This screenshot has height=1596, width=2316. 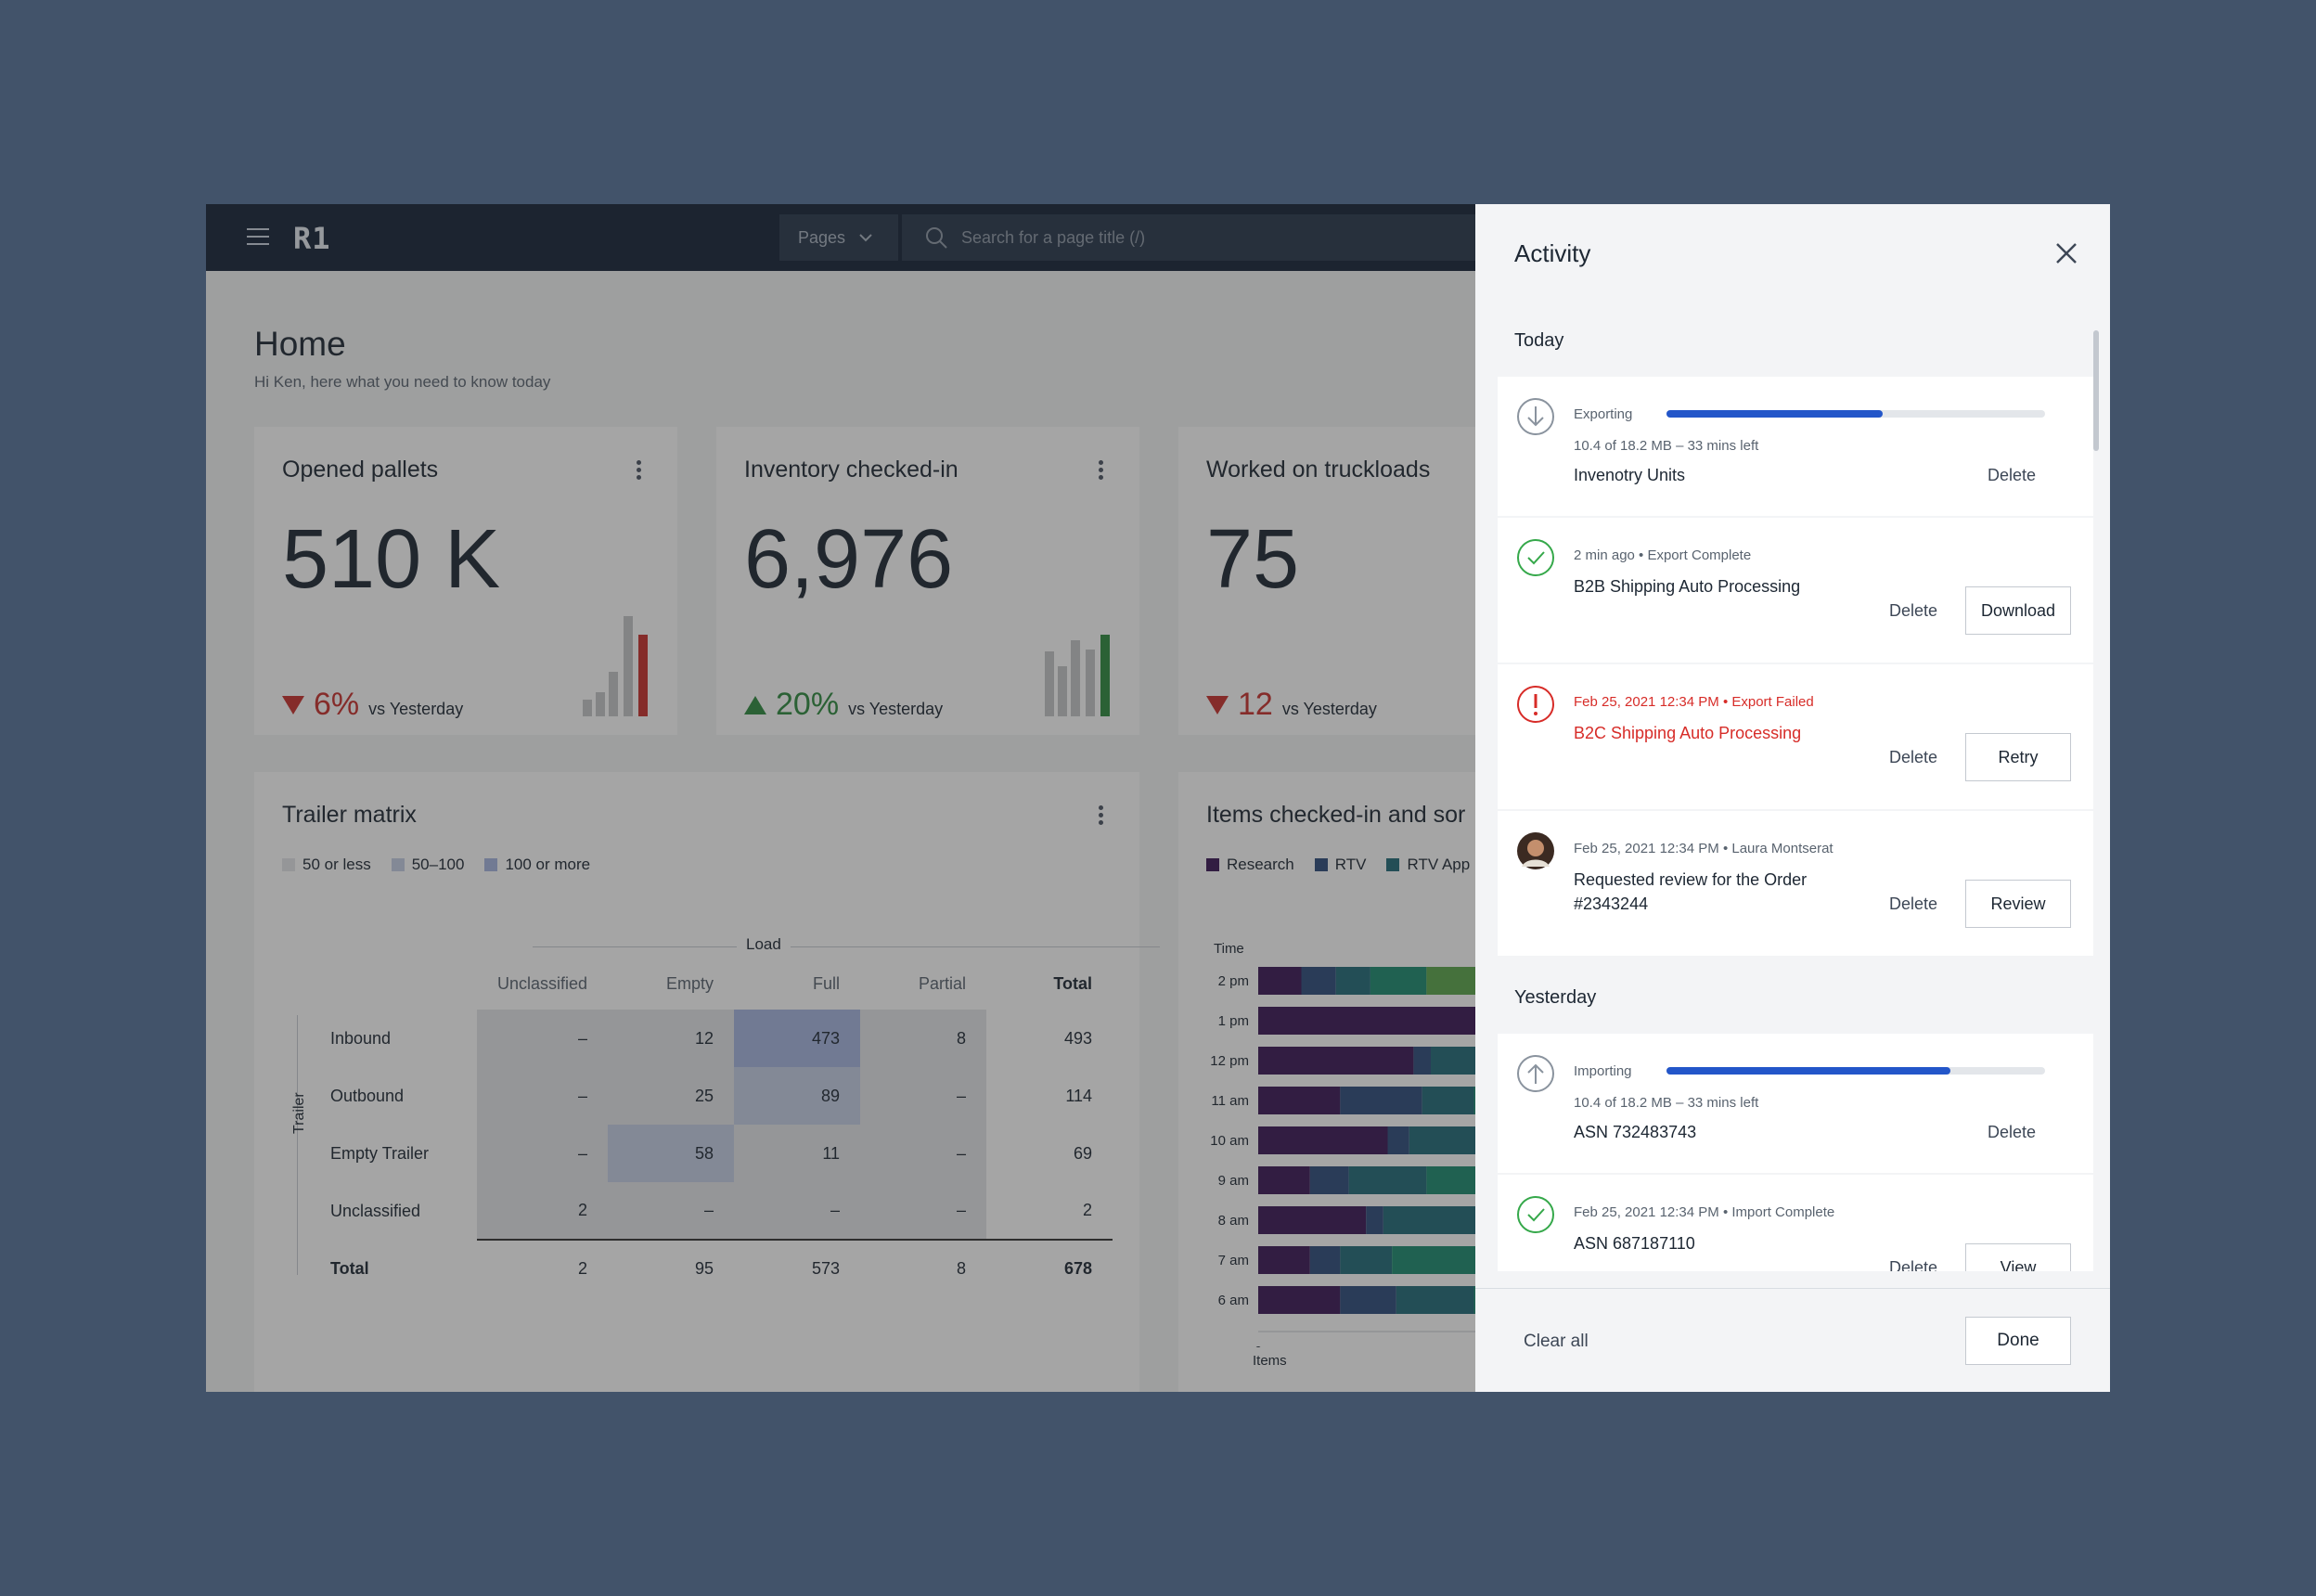 What do you see at coordinates (937, 238) in the screenshot?
I see `search-icon` at bounding box center [937, 238].